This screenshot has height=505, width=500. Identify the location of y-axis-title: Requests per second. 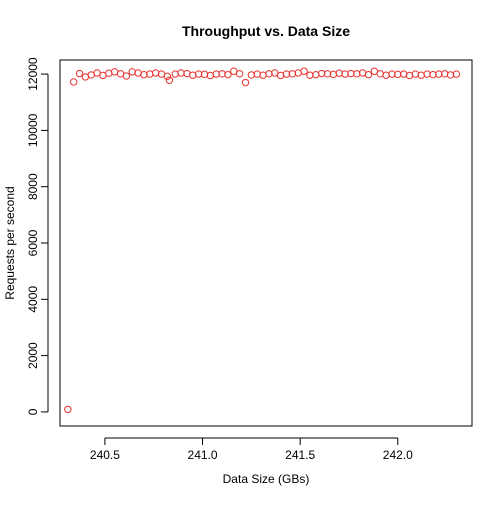
(10, 242).